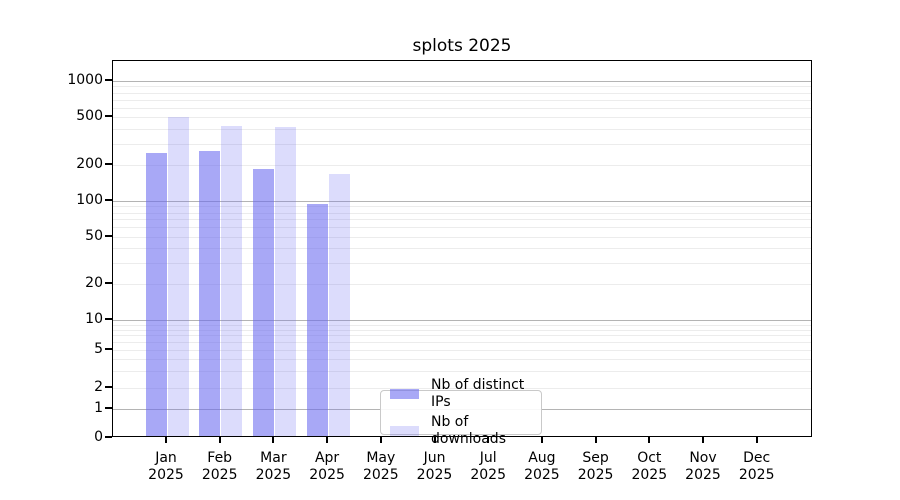 Image resolution: width=900 pixels, height=500 pixels. I want to click on x-axis-tick-label: Sep 2025, so click(595, 466).